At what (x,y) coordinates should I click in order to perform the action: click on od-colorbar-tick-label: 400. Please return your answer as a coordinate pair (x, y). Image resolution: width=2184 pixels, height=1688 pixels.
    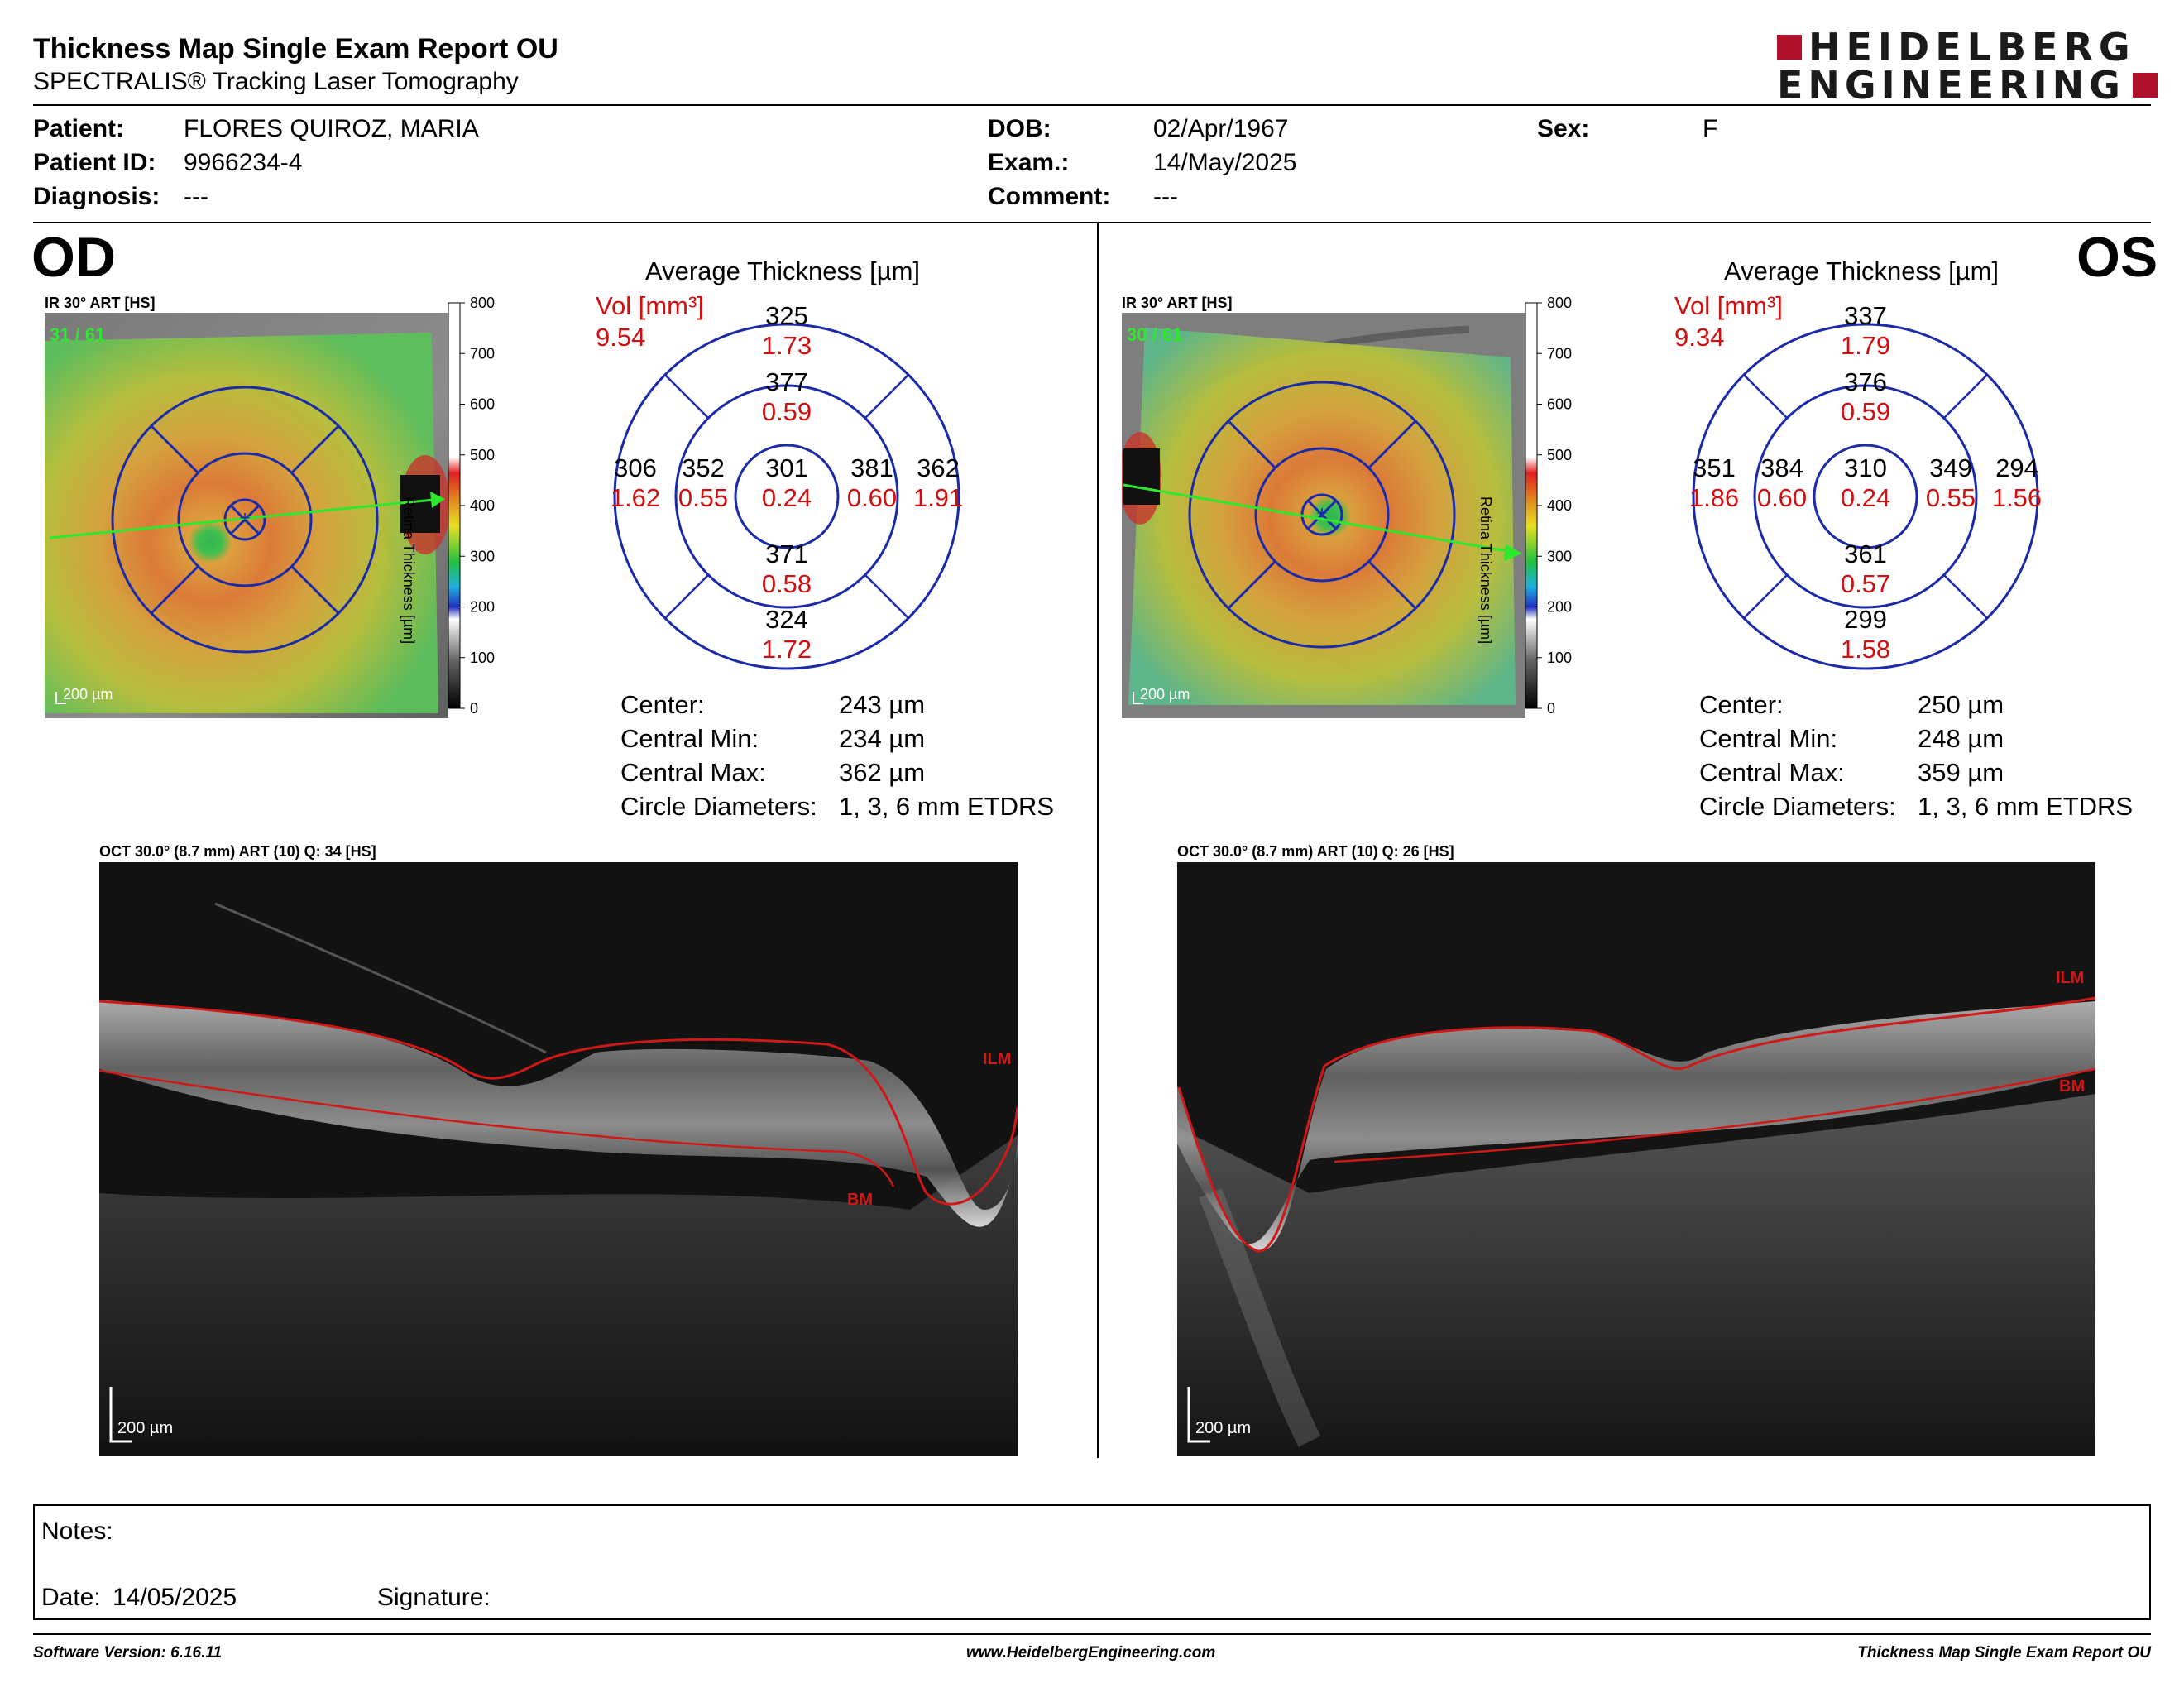
    Looking at the image, I should click on (482, 505).